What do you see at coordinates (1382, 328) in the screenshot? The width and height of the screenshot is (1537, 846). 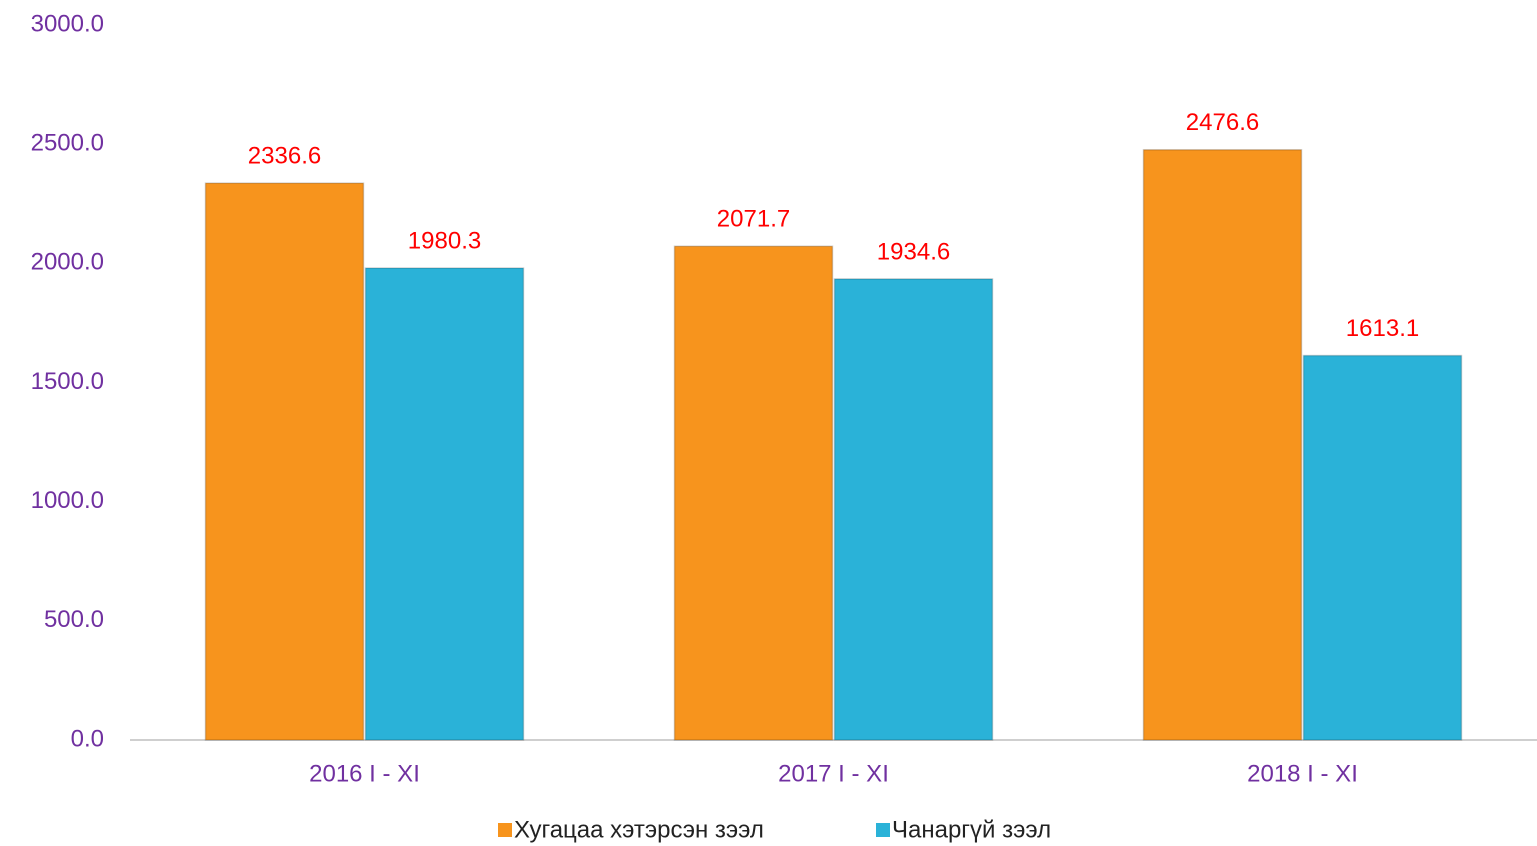 I see `data-label: 1613.1` at bounding box center [1382, 328].